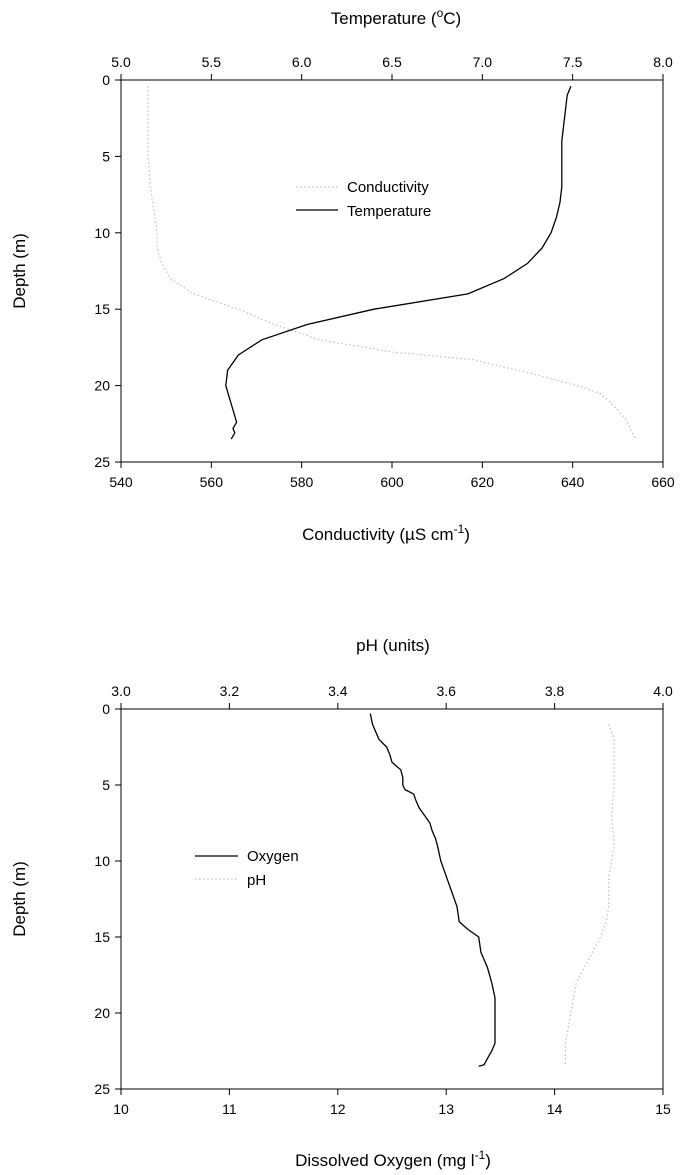 This screenshot has height=1175, width=683. I want to click on top-tick-label: 8.0, so click(663, 62).